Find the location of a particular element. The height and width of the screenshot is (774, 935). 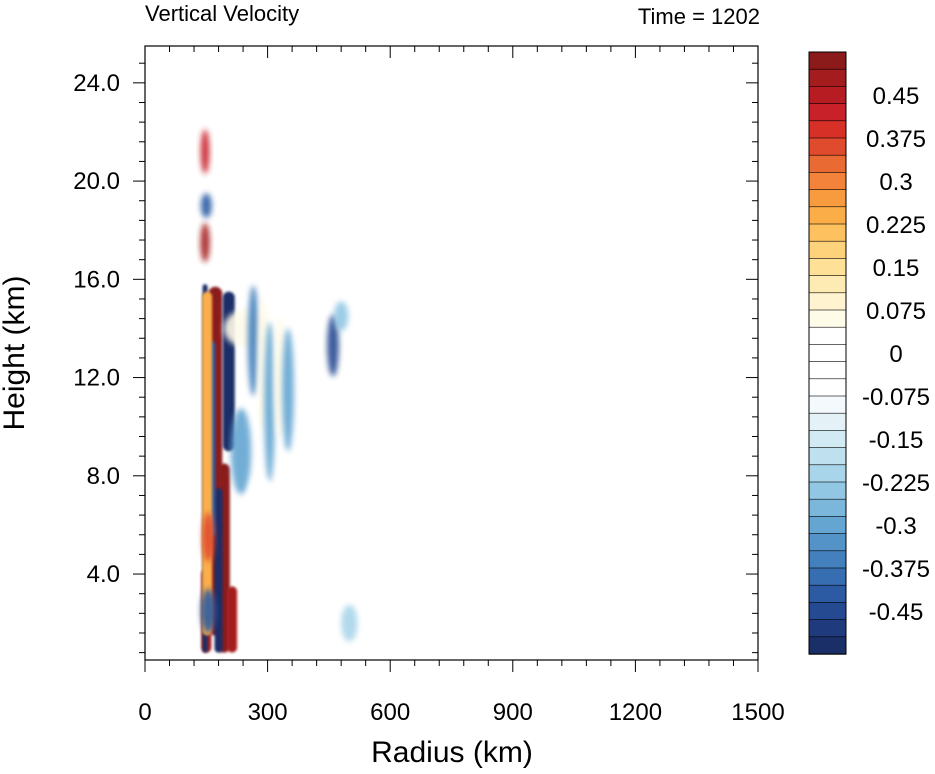

colorbar-label: -0.225 is located at coordinates (896, 483).